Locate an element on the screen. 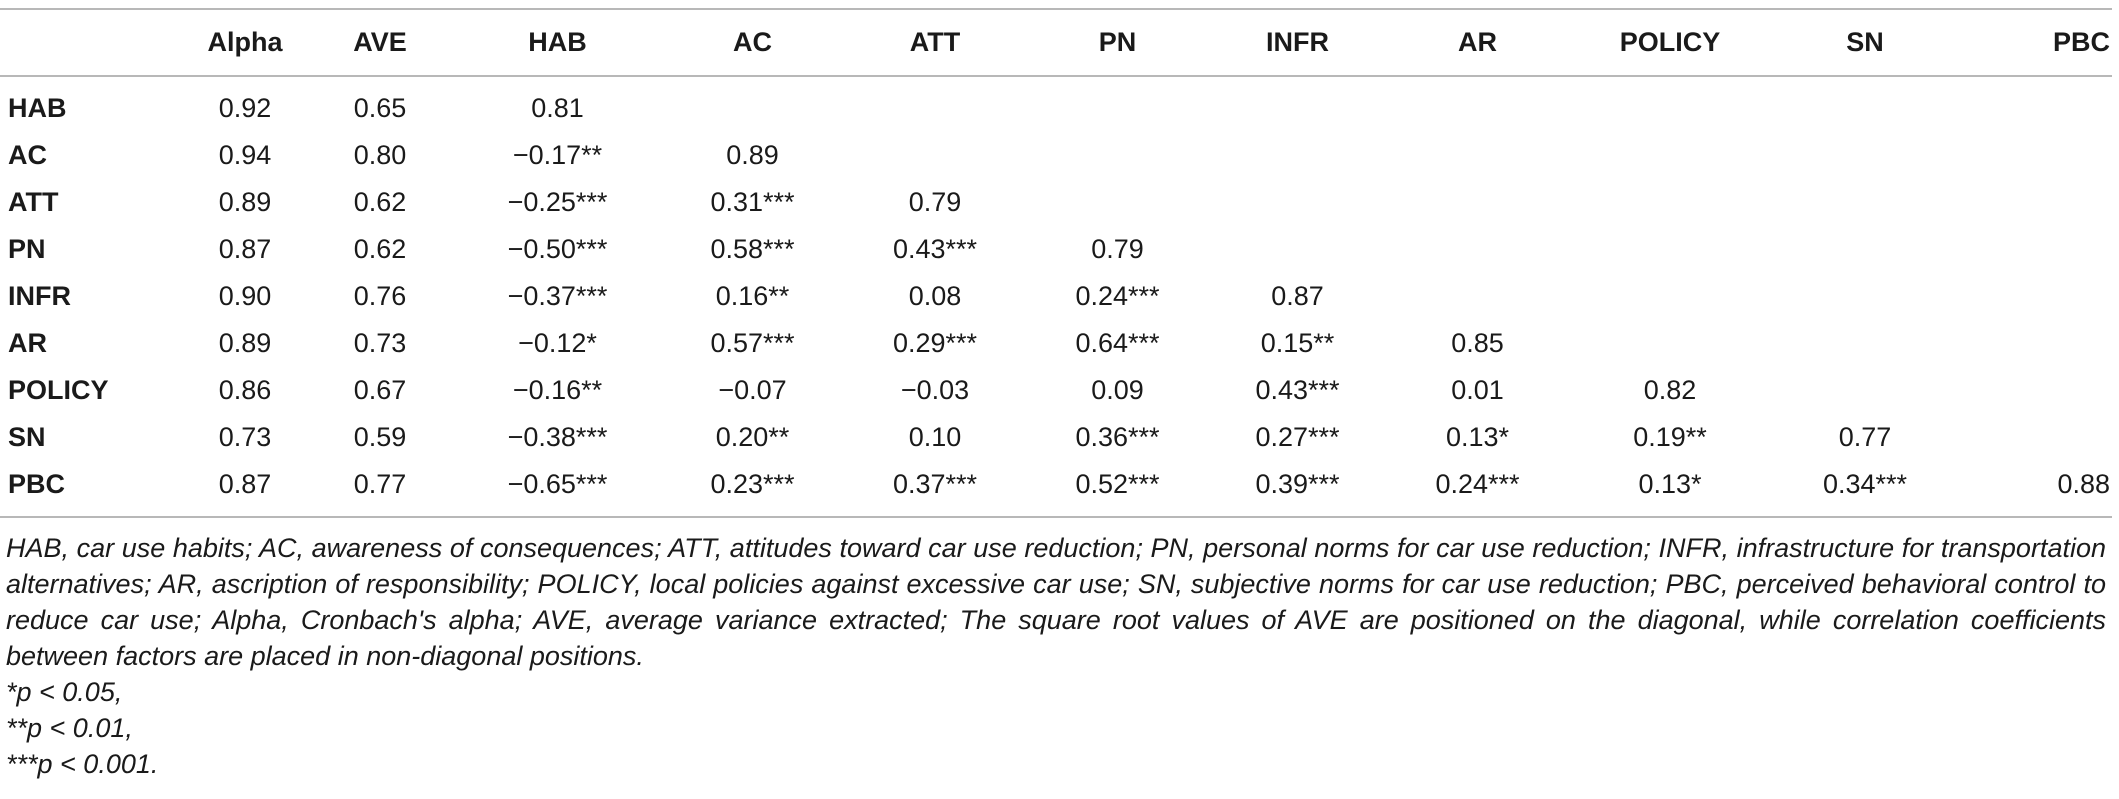  table-row: PN 0.87 0.62 −0.50*** 0.58*** 0.43*** 0.79 is located at coordinates (1056, 249).